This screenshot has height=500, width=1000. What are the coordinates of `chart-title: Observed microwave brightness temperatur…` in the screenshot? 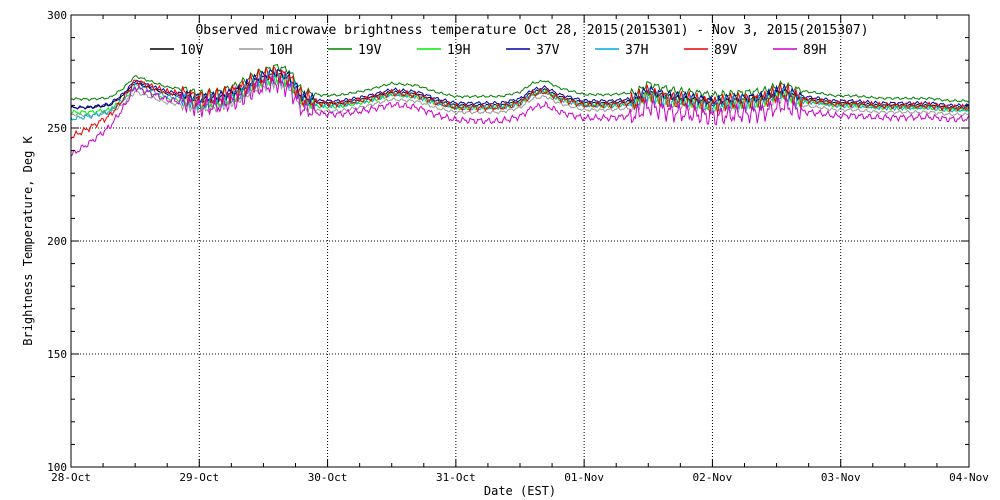 It's located at (531, 30).